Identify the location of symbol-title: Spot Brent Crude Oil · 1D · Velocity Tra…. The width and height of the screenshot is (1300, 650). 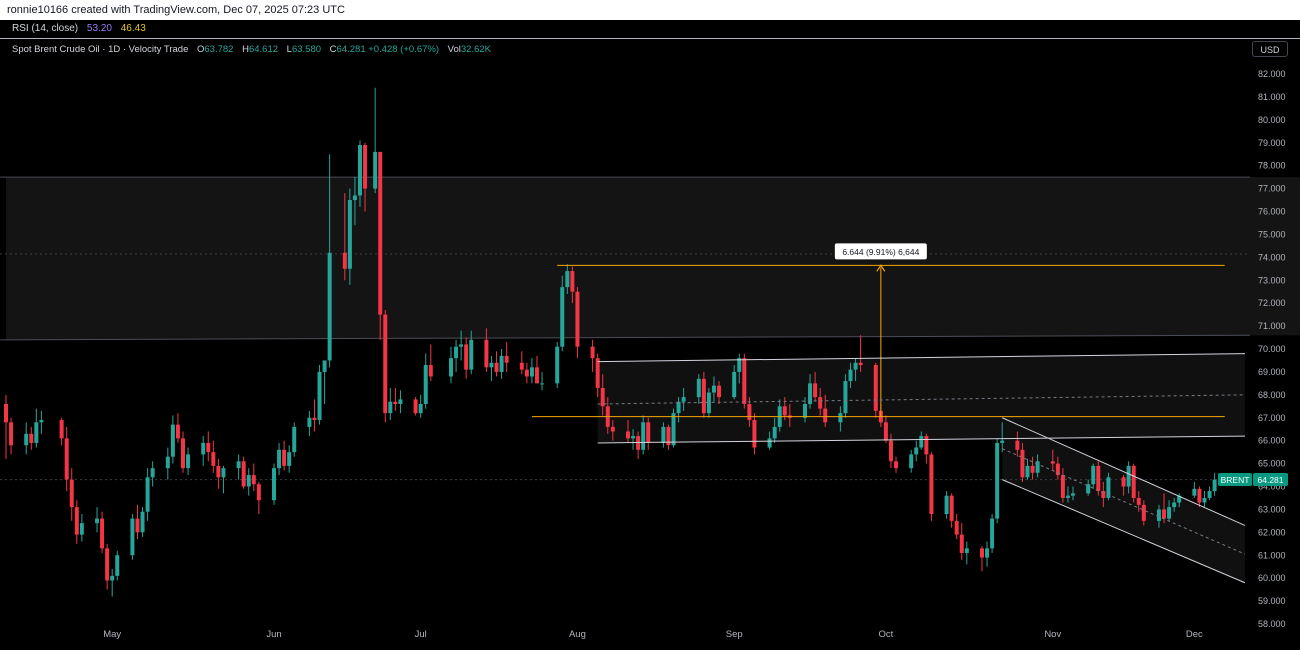
(100, 49).